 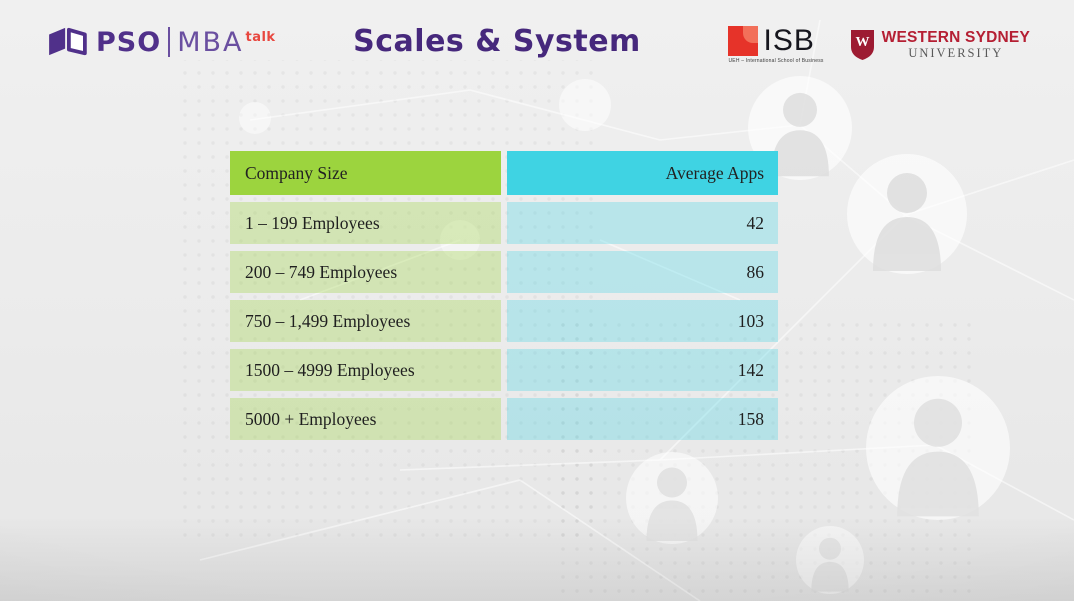 I want to click on page-title: Scales & System, so click(x=497, y=41).